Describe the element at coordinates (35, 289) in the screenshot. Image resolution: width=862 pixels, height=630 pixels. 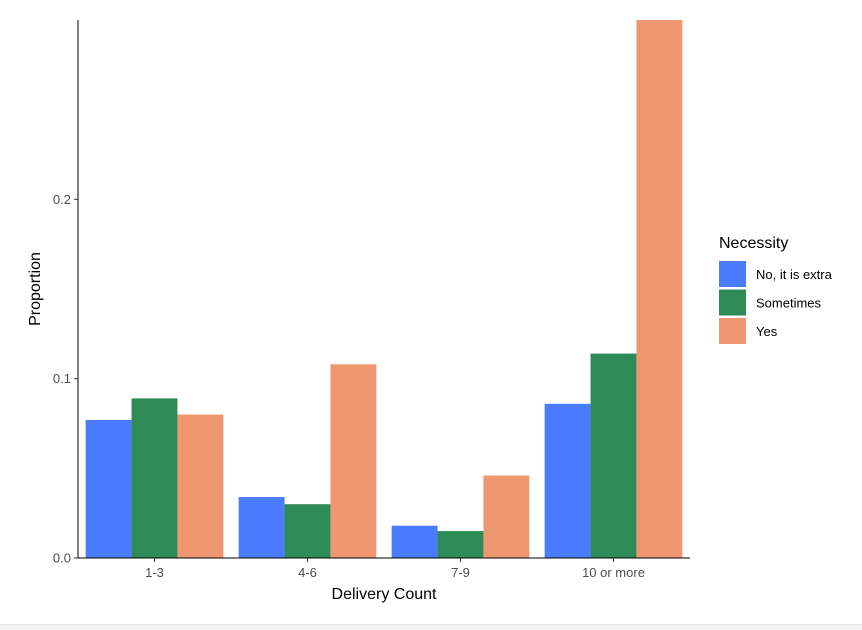
I see `y-axis-title: Proportion` at that location.